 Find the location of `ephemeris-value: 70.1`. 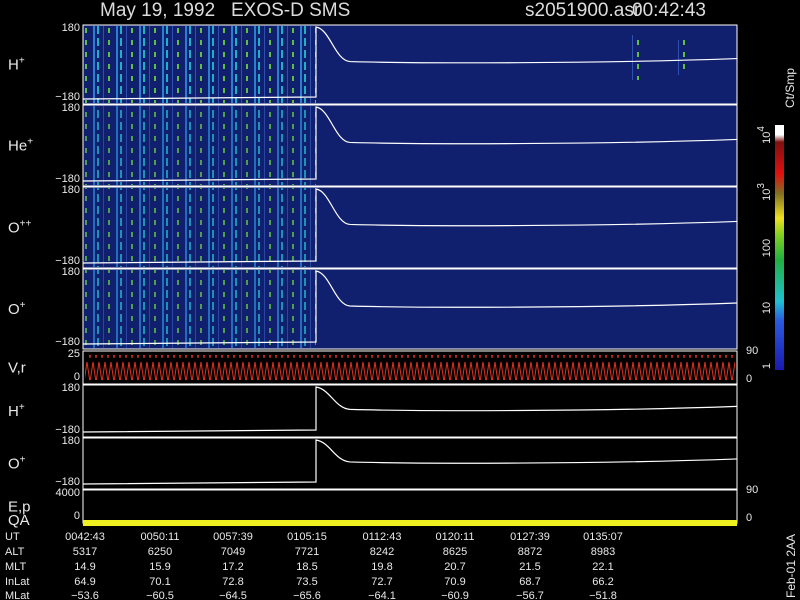

ephemeris-value: 70.1 is located at coordinates (159, 582).